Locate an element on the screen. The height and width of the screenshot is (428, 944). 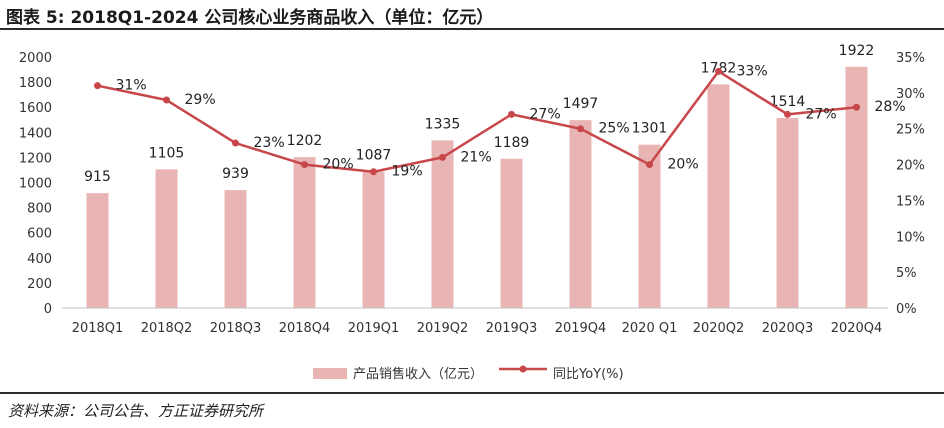
y-right-tick-label: 30% is located at coordinates (910, 94).